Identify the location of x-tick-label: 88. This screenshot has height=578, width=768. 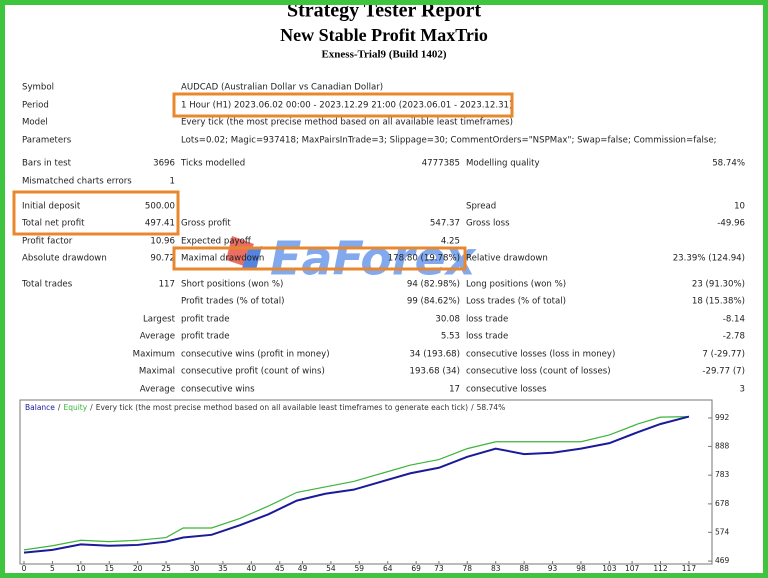
(524, 568).